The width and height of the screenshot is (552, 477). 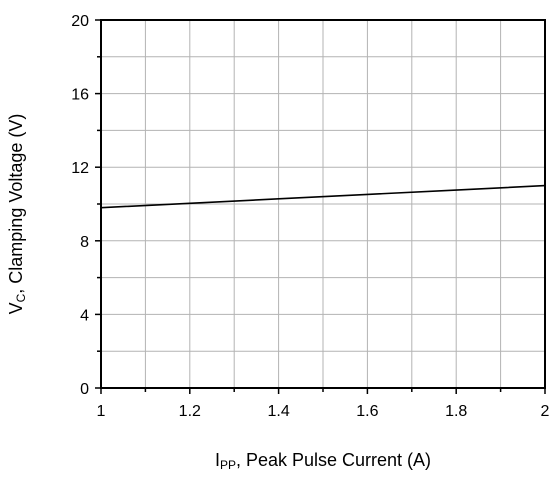 I want to click on y-axis-title: VC, Clamping Voltage (V), so click(x=17, y=214).